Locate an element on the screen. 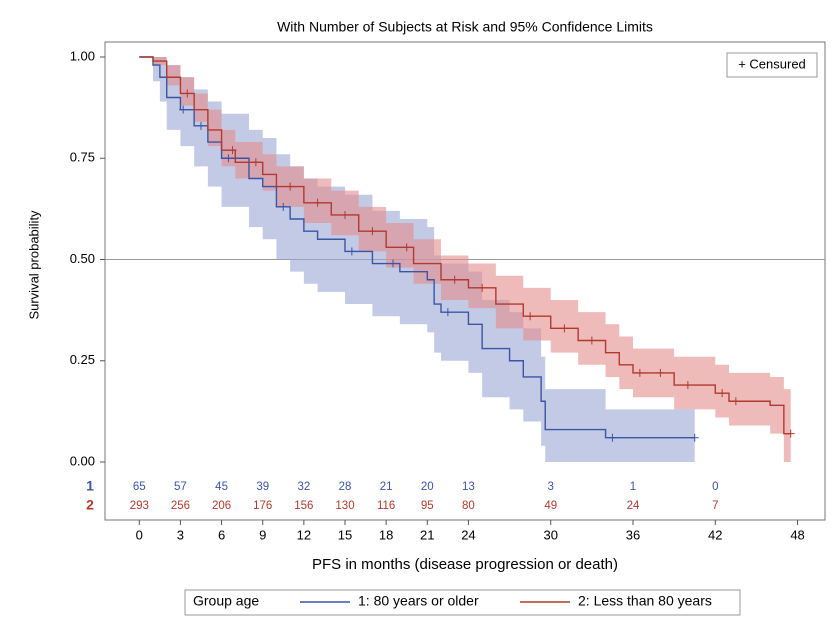 The height and width of the screenshot is (630, 840). x-tick-label: 24 is located at coordinates (468, 534).